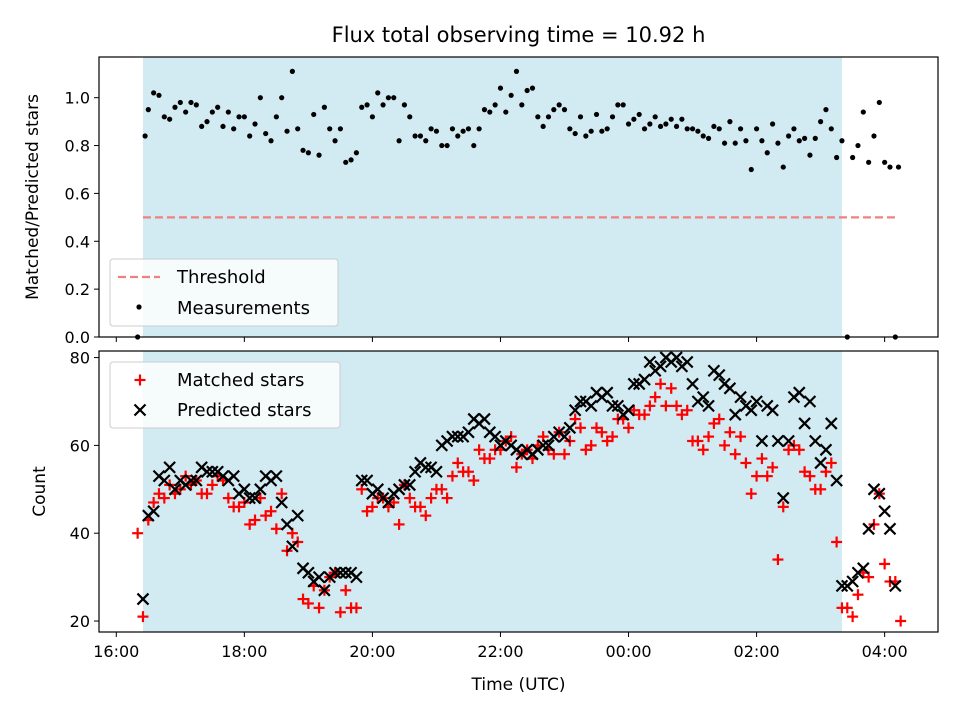  Describe the element at coordinates (244, 410) in the screenshot. I see `legend-predicted-label: Predicted stars` at that location.